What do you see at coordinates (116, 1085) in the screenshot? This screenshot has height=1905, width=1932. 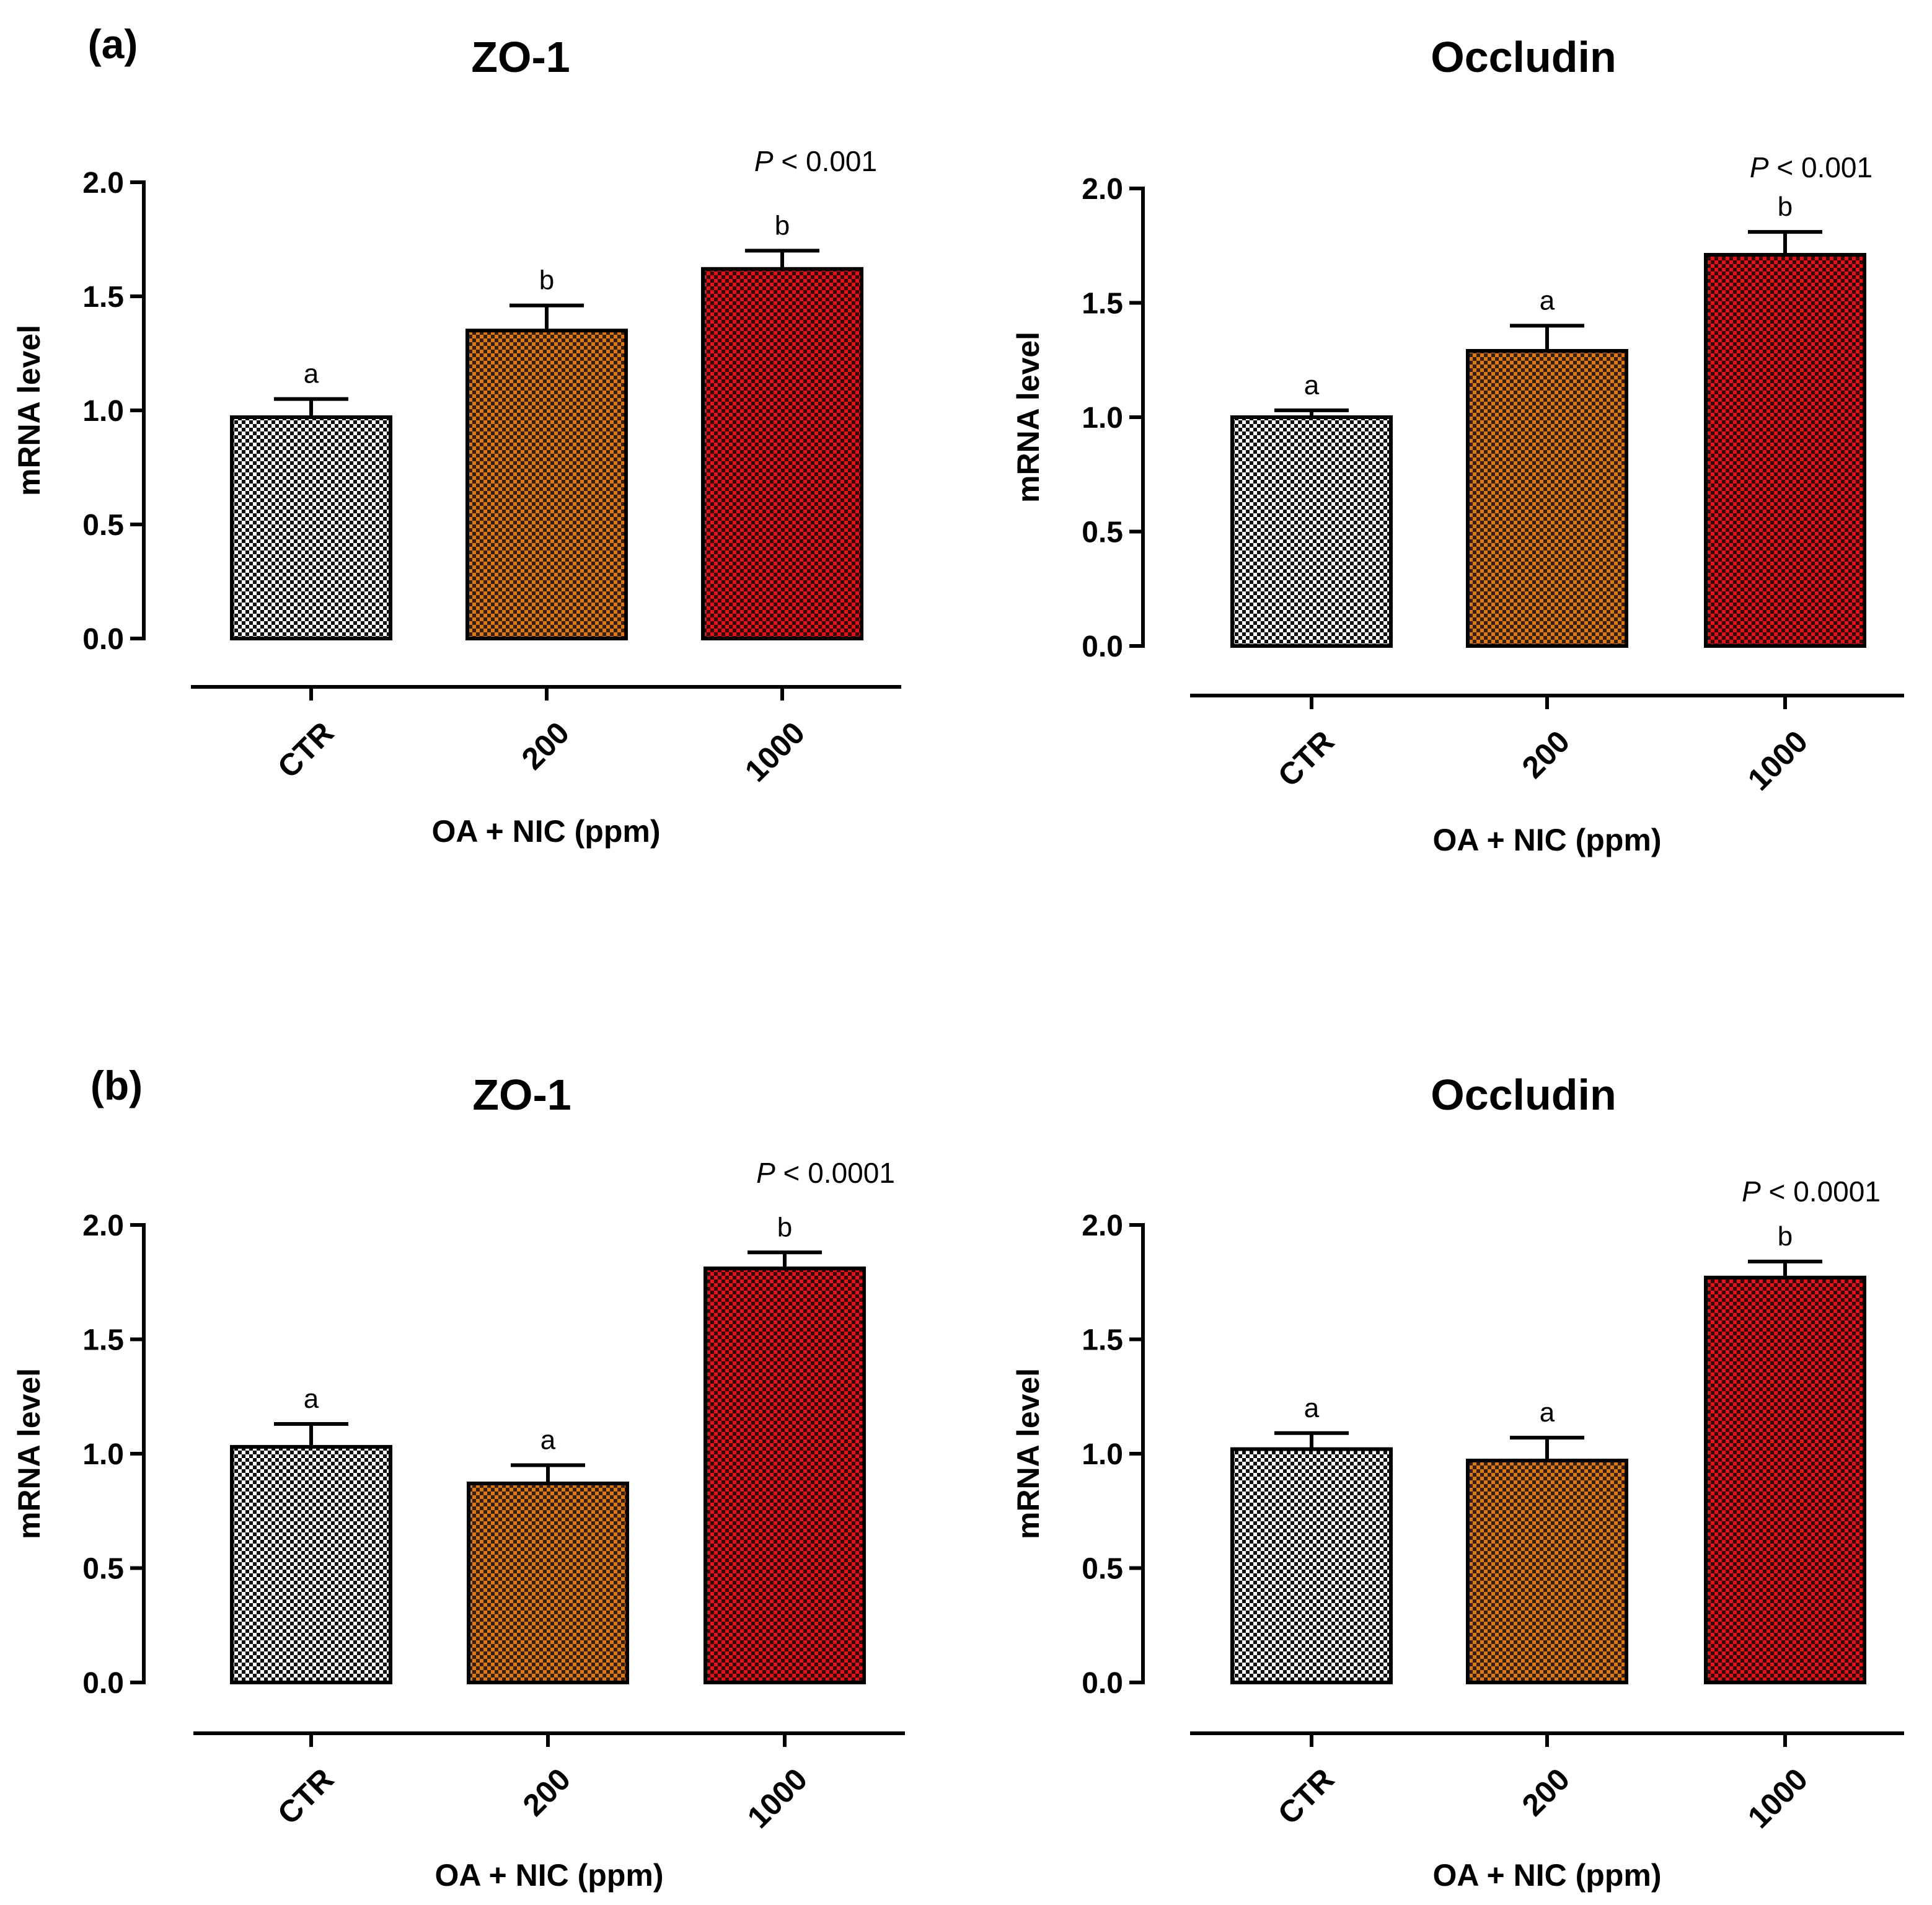 I see `panel-label: (b)` at bounding box center [116, 1085].